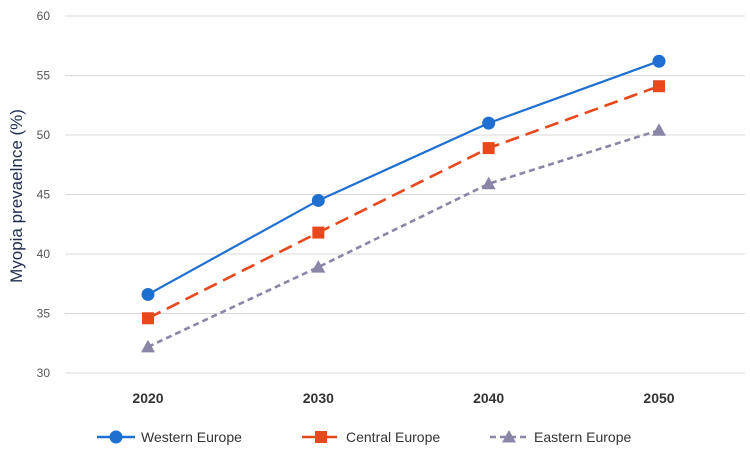 The height and width of the screenshot is (458, 750). Describe the element at coordinates (658, 398) in the screenshot. I see `x-tick-label: 2050` at that location.